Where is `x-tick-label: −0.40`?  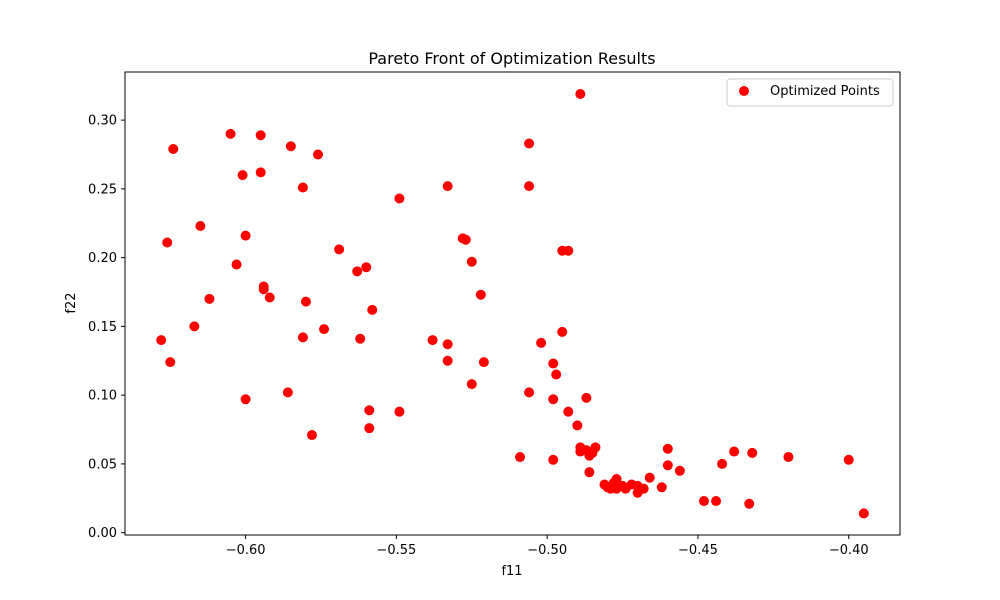 x-tick-label: −0.40 is located at coordinates (849, 550).